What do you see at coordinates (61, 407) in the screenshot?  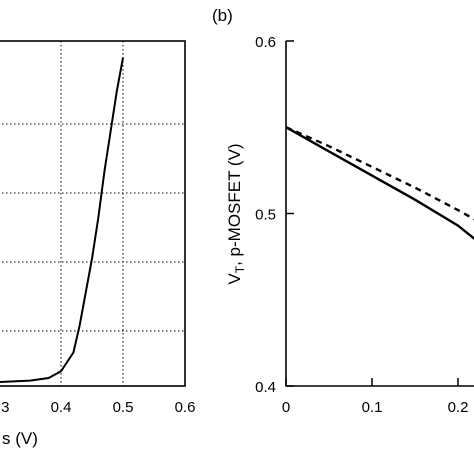 I see `panel-a-x-tick-label: 0.4` at bounding box center [61, 407].